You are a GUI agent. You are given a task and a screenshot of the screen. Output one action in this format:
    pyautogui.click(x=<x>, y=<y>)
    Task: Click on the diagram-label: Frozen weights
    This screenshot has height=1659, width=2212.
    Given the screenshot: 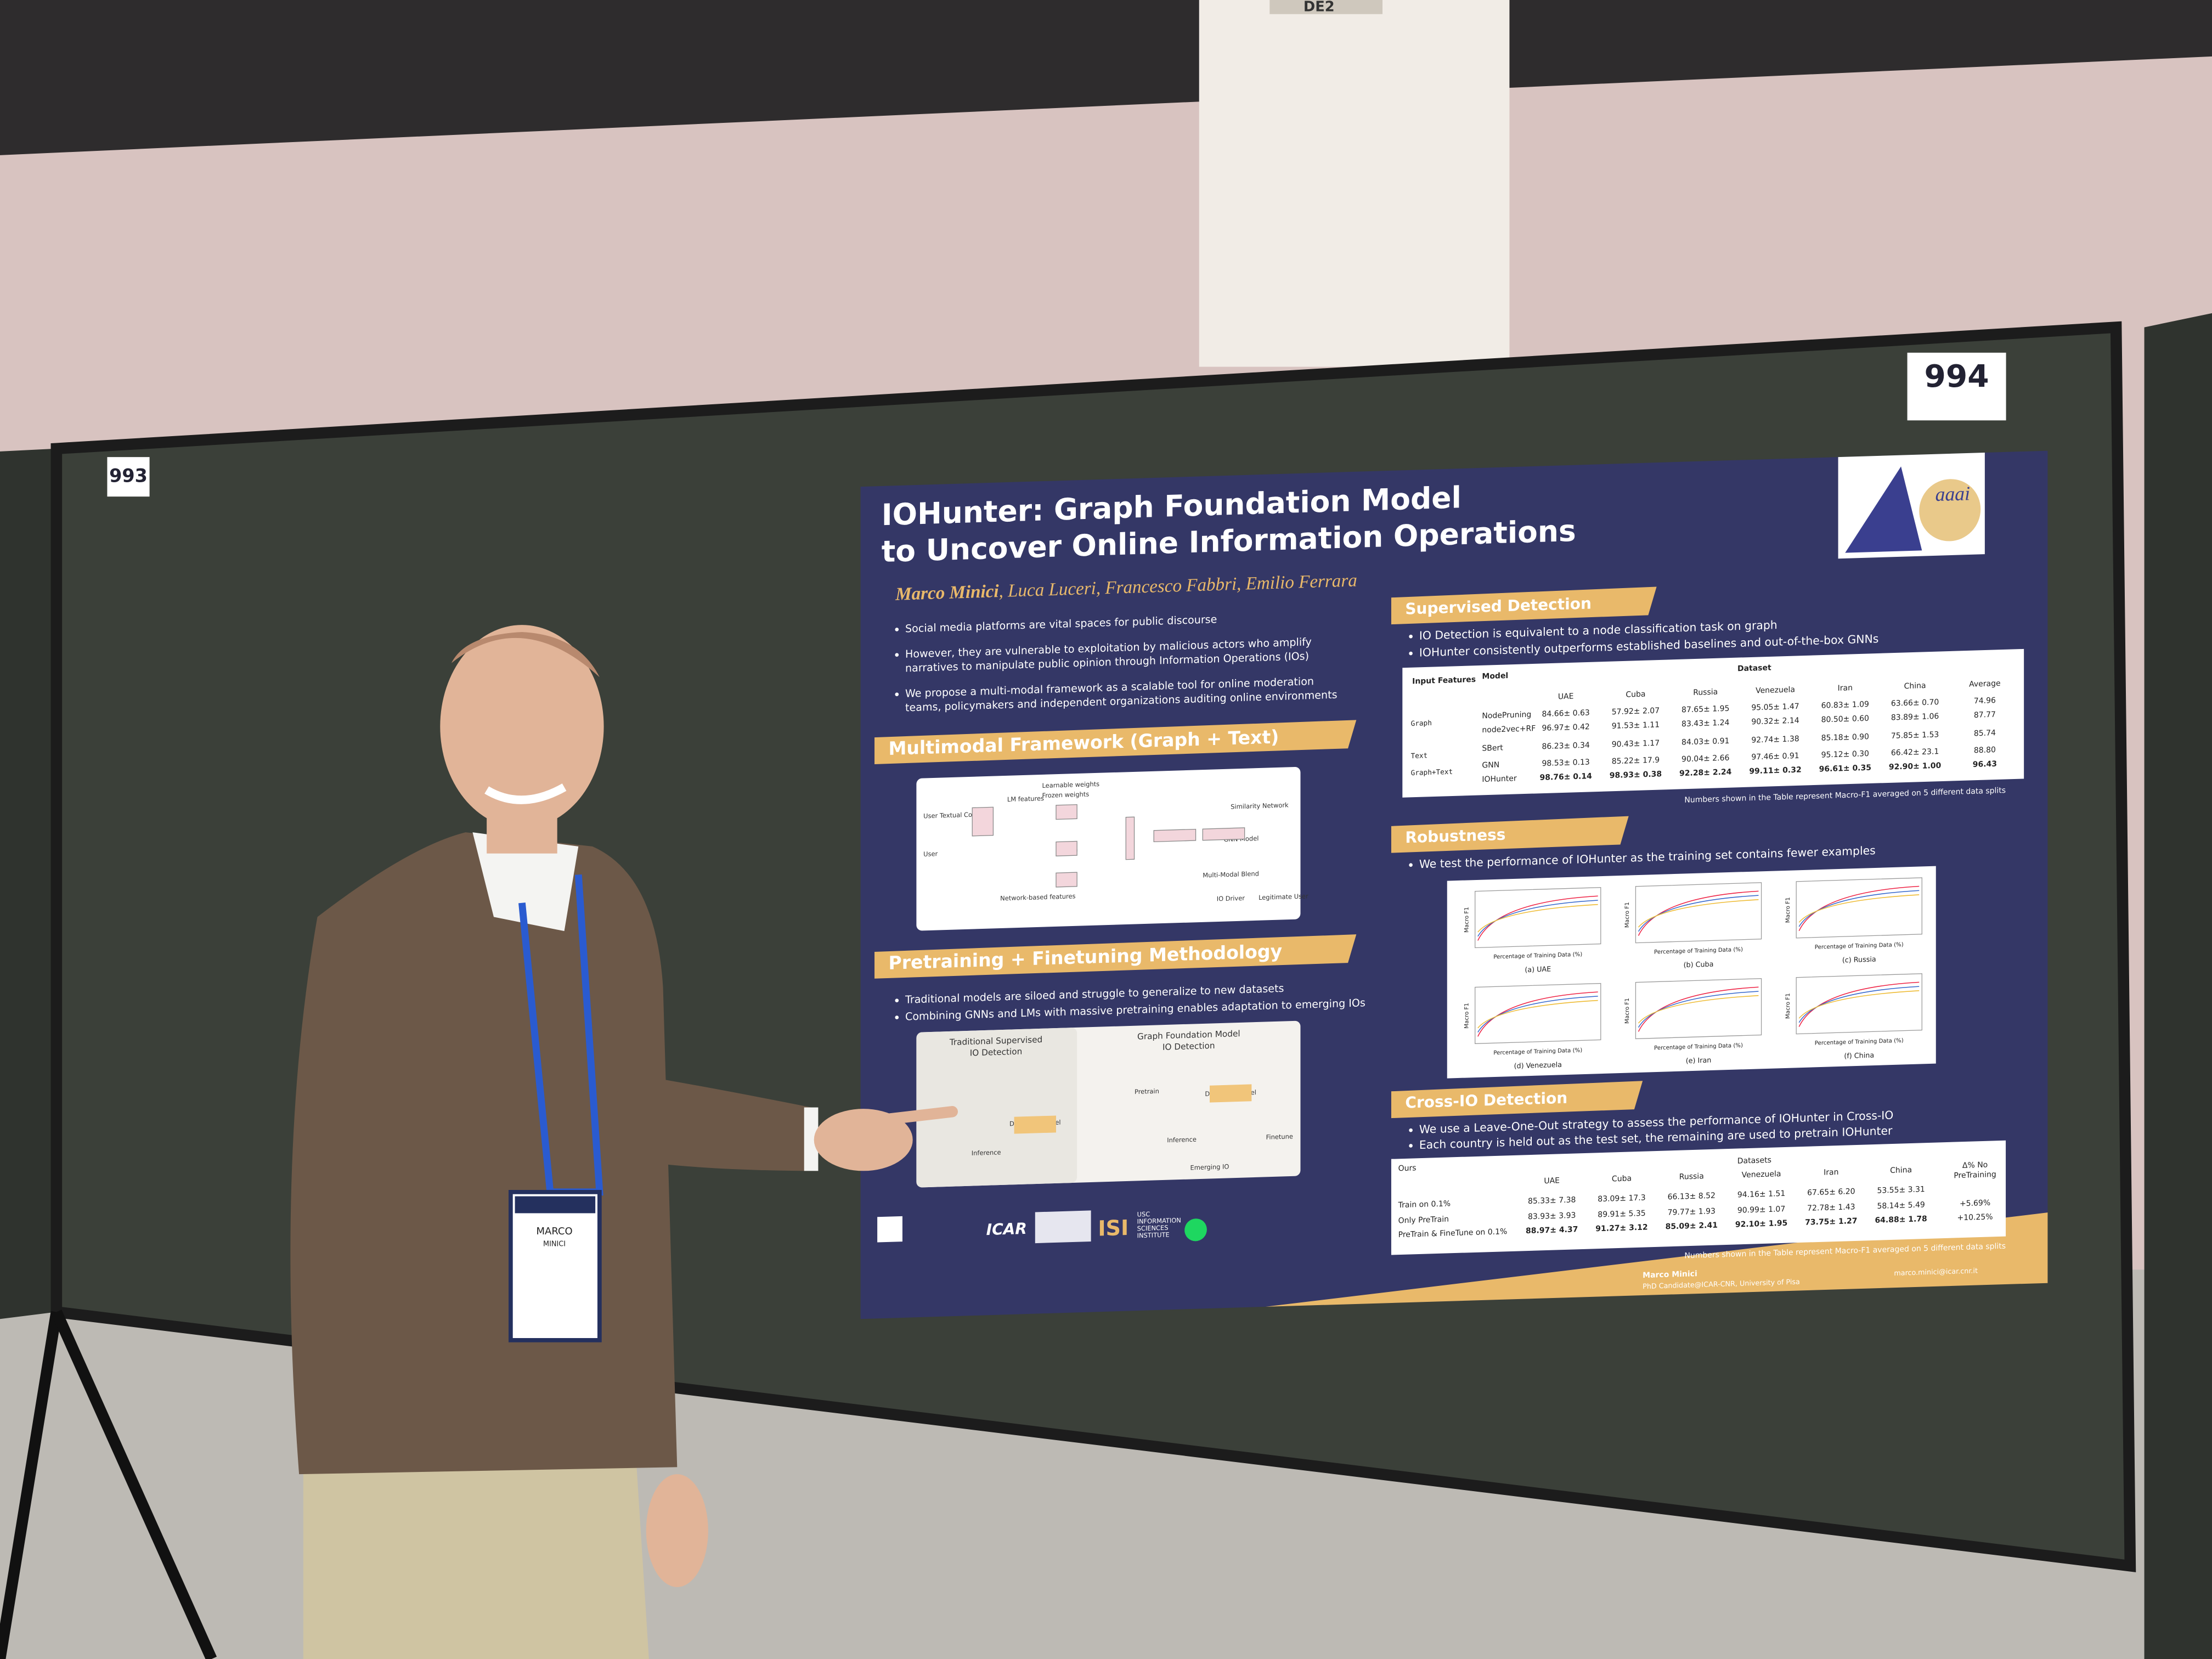 What is the action you would take?
    pyautogui.click(x=1066, y=794)
    